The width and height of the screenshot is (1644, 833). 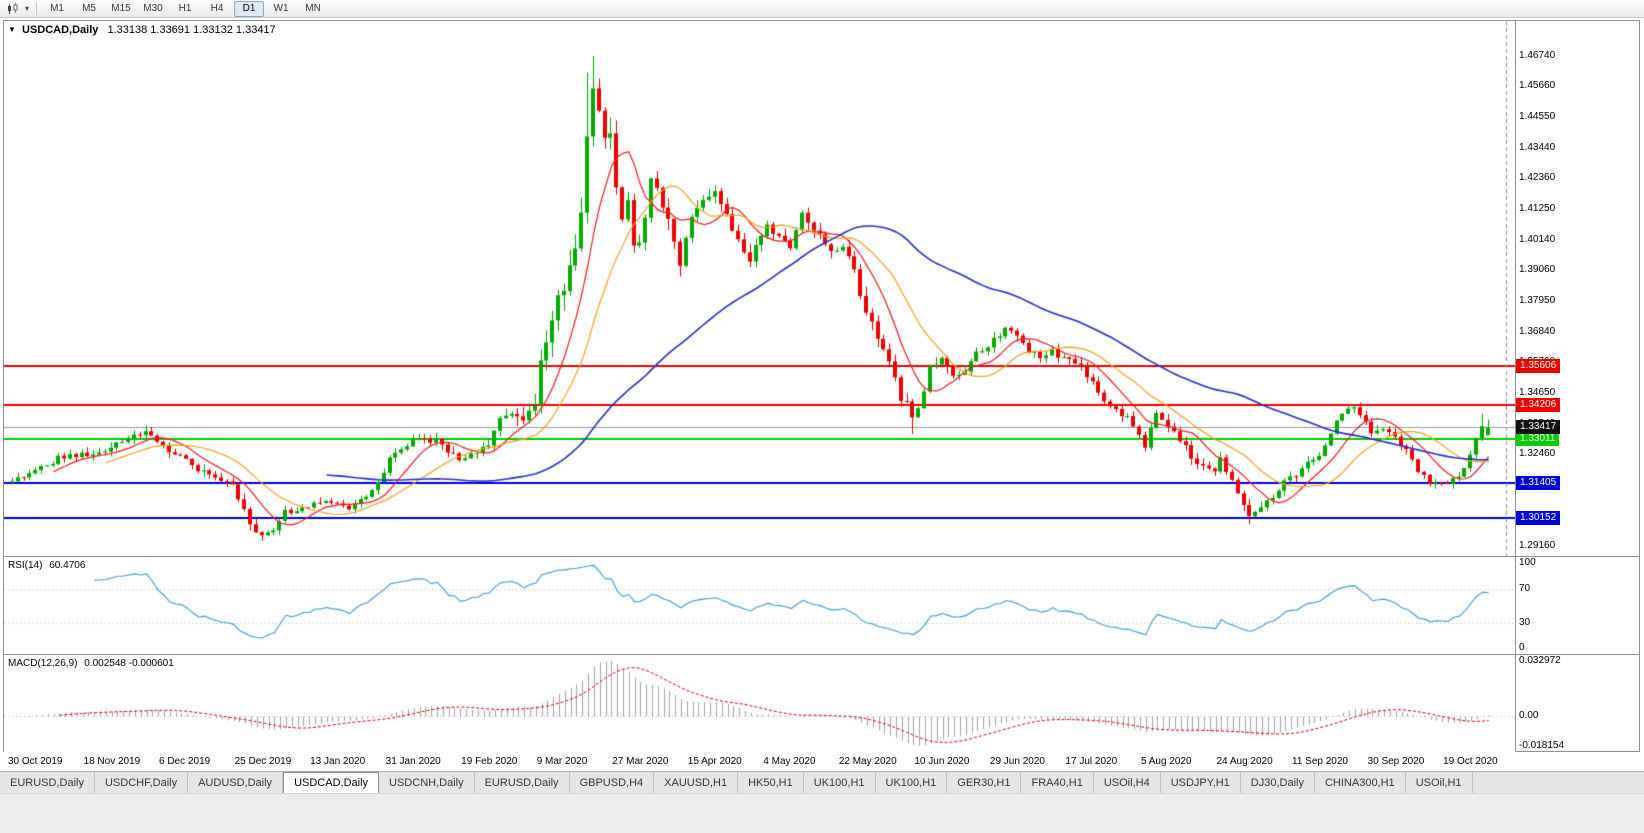 I want to click on rsi-name: RSI(14), so click(x=25, y=565).